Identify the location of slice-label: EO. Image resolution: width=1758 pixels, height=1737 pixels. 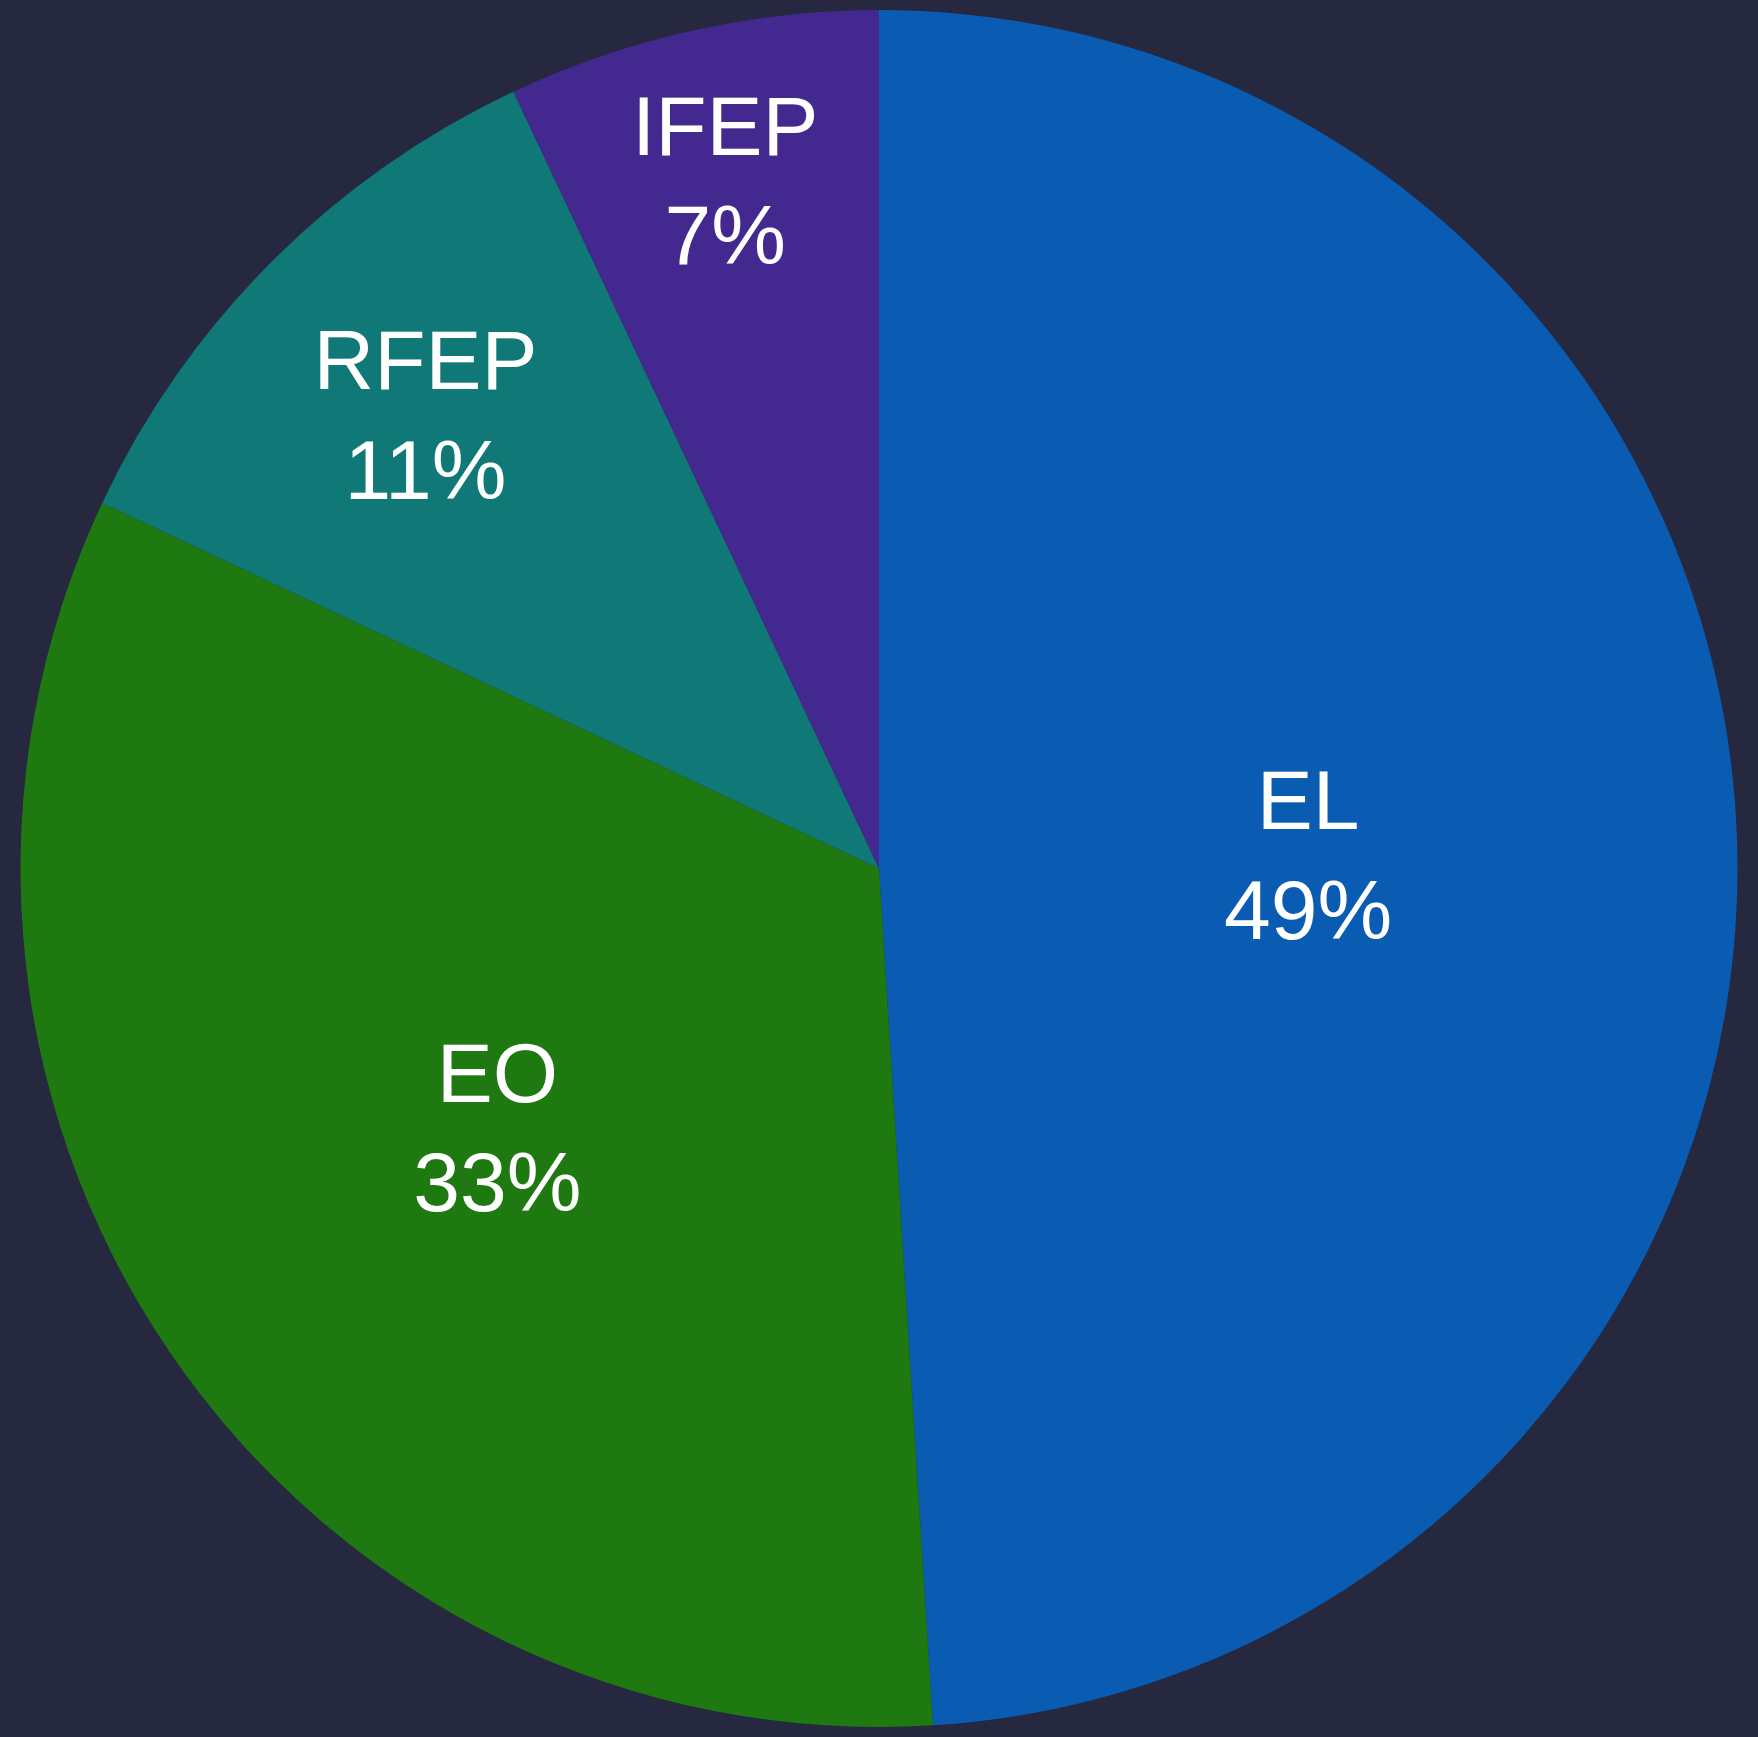
(497, 1073).